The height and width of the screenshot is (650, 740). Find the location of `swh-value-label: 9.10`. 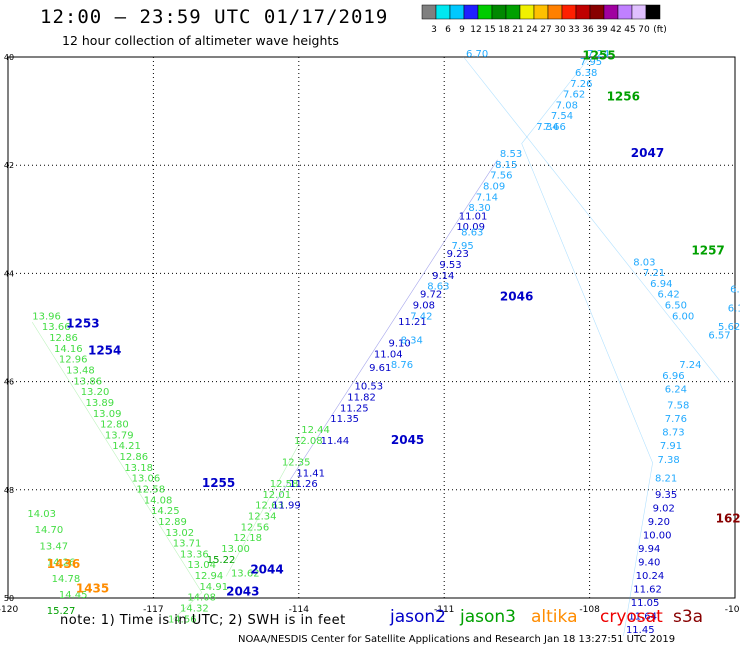

swh-value-label: 9.10 is located at coordinates (399, 343).